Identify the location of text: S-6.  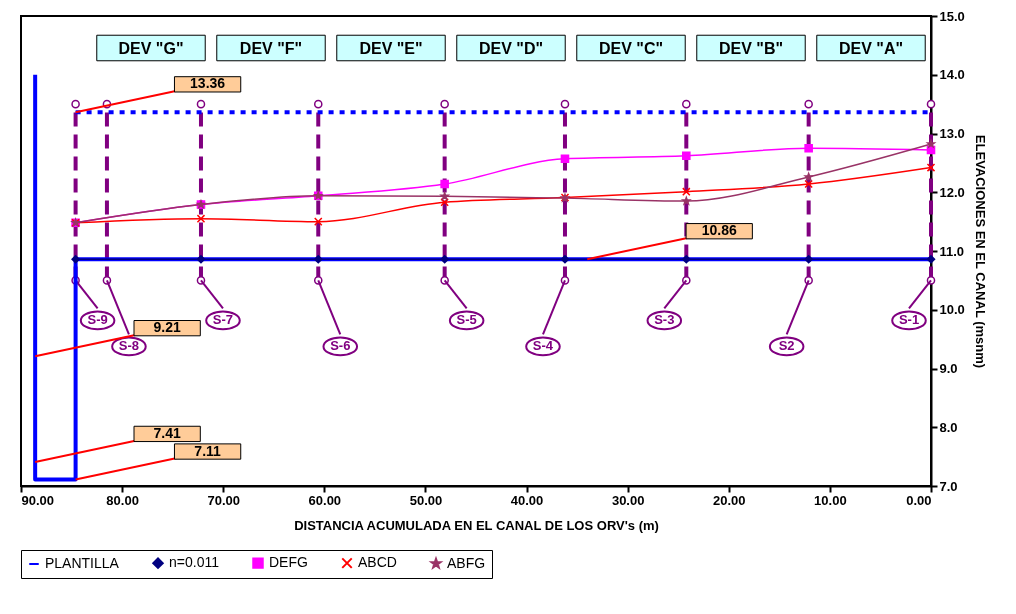
(340, 346).